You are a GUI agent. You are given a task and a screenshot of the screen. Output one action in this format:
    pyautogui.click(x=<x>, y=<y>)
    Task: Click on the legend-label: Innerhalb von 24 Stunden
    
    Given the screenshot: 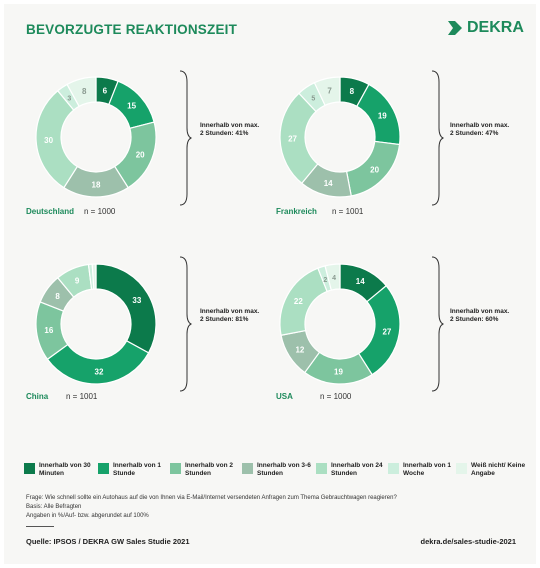 What is the action you would take?
    pyautogui.click(x=357, y=469)
    